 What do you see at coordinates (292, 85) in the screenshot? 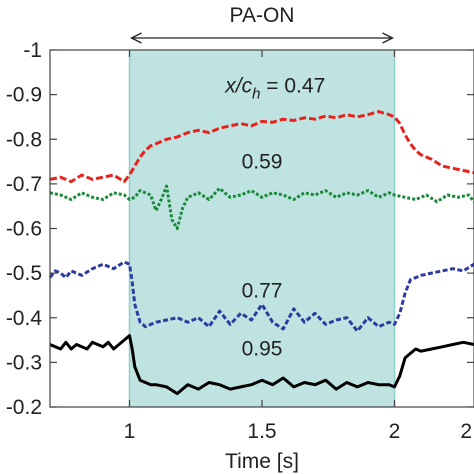
I see `annotation-value: = 0.47` at bounding box center [292, 85].